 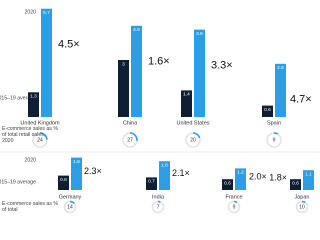 What do you see at coordinates (69, 45) in the screenshot?
I see `multiplier: 4.5×` at bounding box center [69, 45].